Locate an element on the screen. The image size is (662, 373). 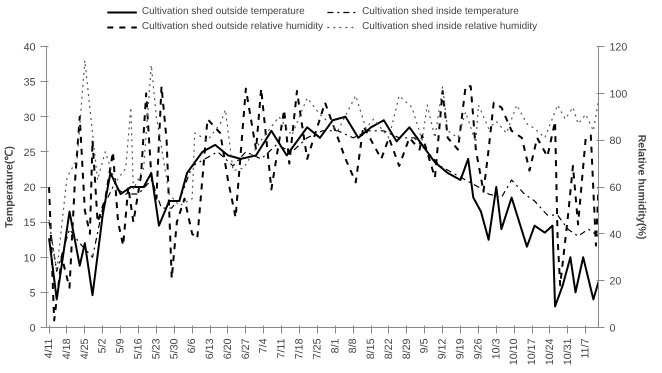
x-tick-label: 4/25 is located at coordinates (84, 349).